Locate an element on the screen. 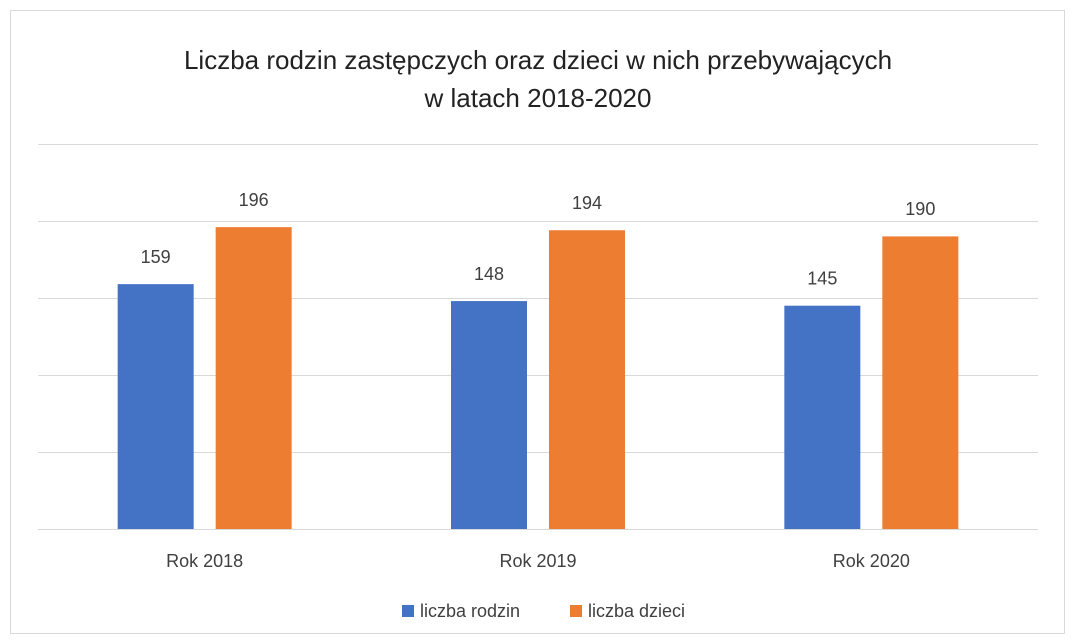 This screenshot has width=1075, height=644. x-tick-label: Rok 2019 is located at coordinates (537, 561).